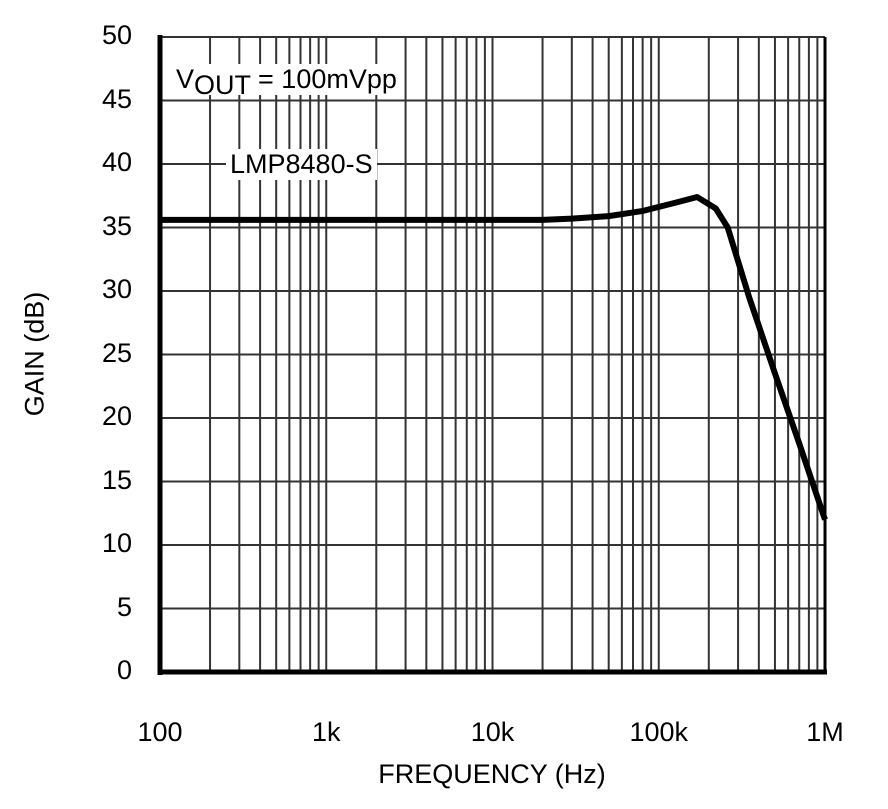 This screenshot has height=809, width=888. Describe the element at coordinates (326, 732) in the screenshot. I see `x-tick-label: 1k` at that location.